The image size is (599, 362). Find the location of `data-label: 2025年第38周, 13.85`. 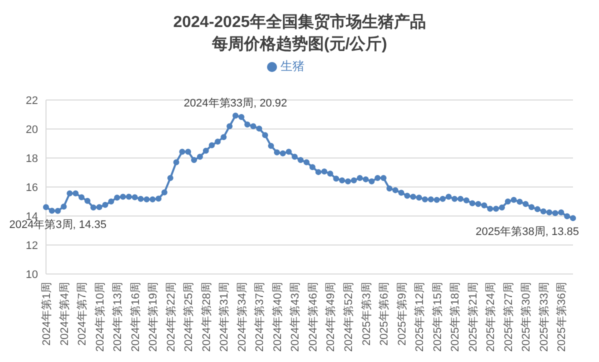

data-label: 2025年第38周, 13.85 is located at coordinates (527, 232).